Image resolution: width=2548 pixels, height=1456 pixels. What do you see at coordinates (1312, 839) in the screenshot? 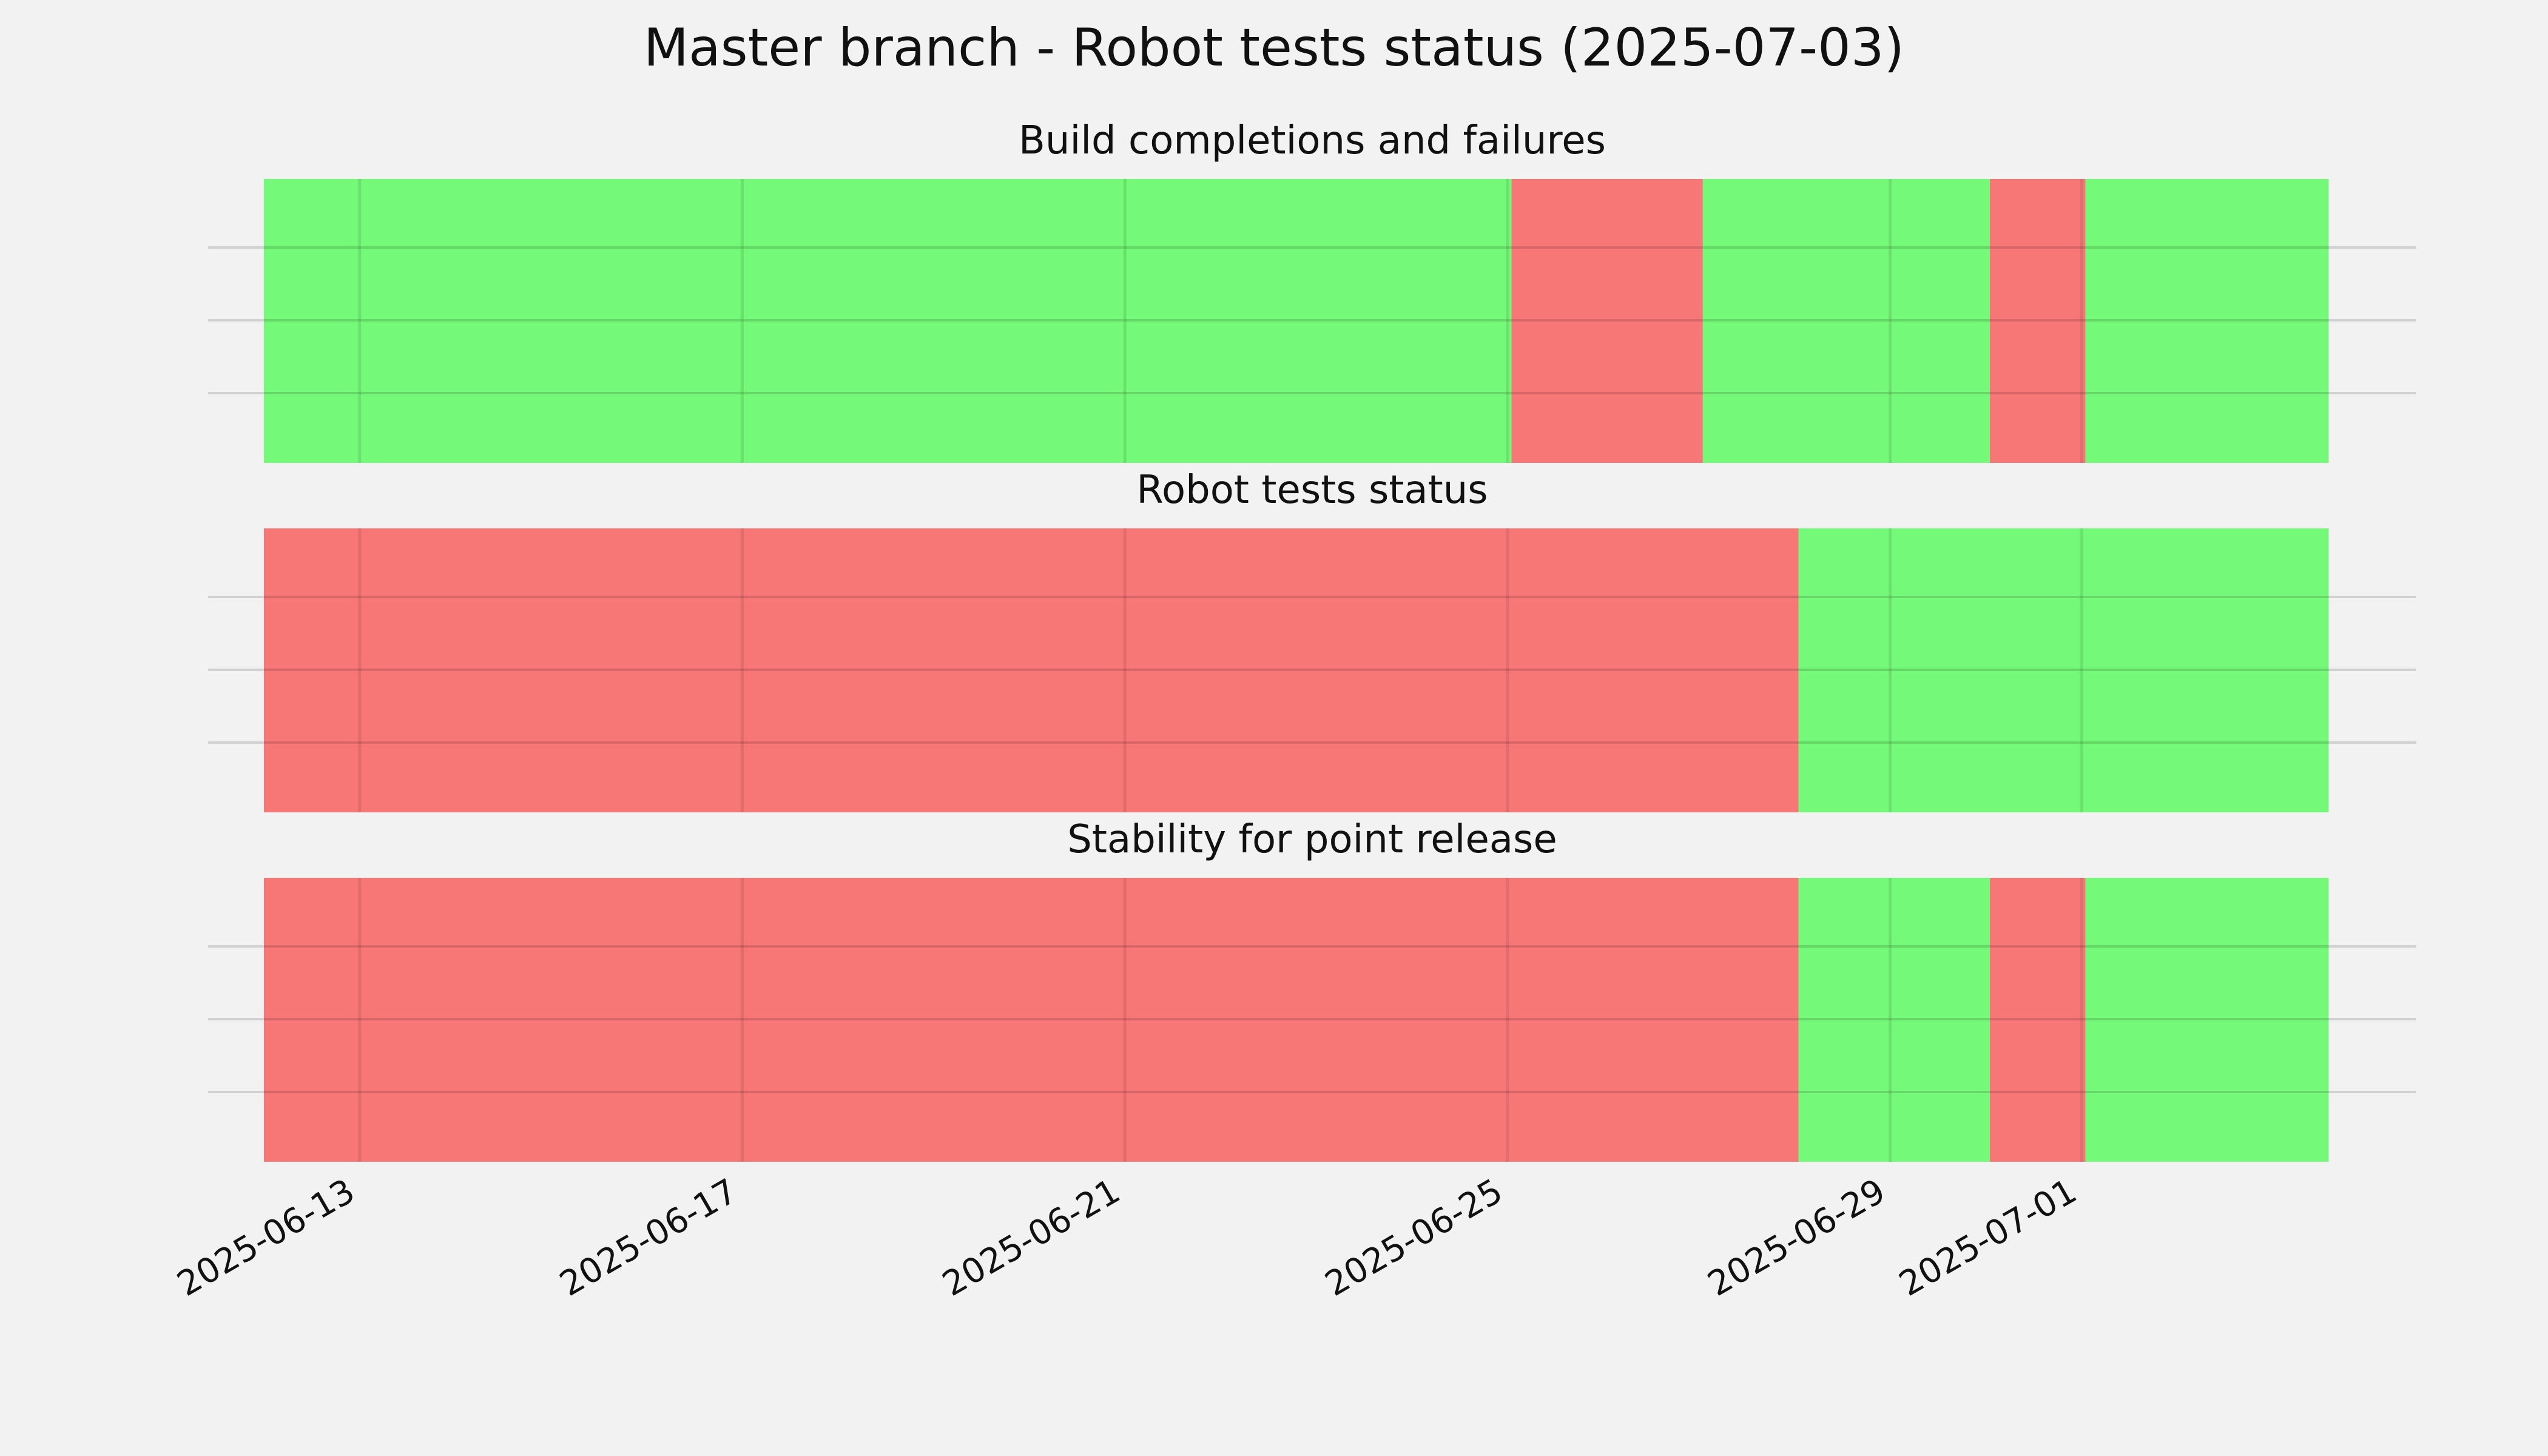
I see `panel-title-stability: Stability for point release` at bounding box center [1312, 839].